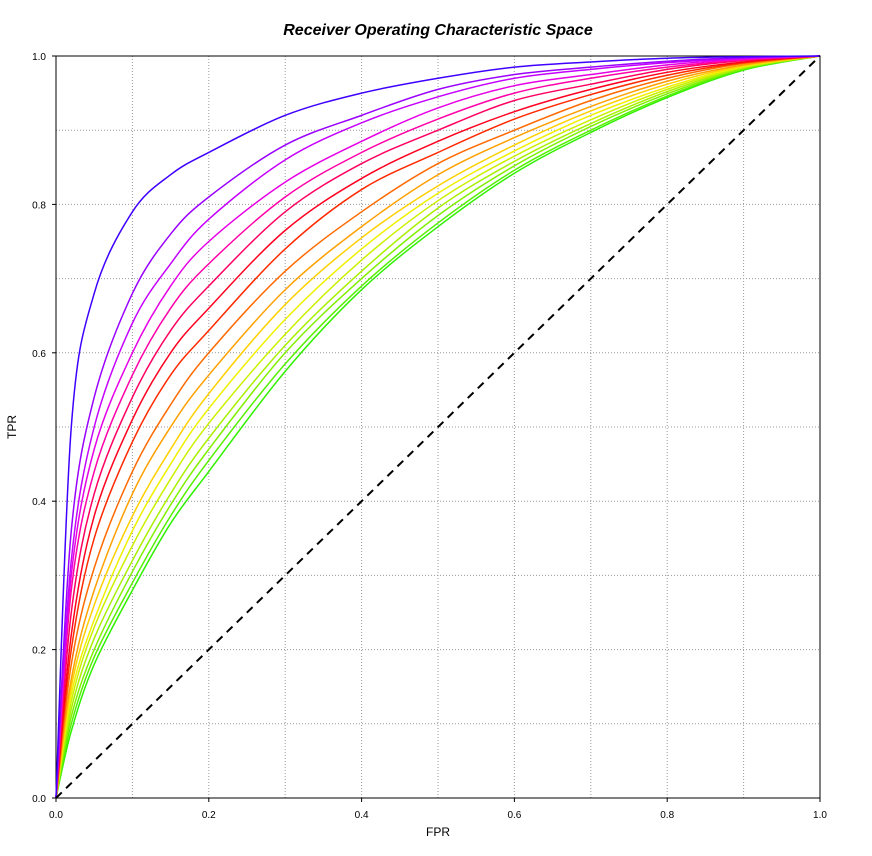  What do you see at coordinates (12, 427) in the screenshot?
I see `y-axis-label: TPR` at bounding box center [12, 427].